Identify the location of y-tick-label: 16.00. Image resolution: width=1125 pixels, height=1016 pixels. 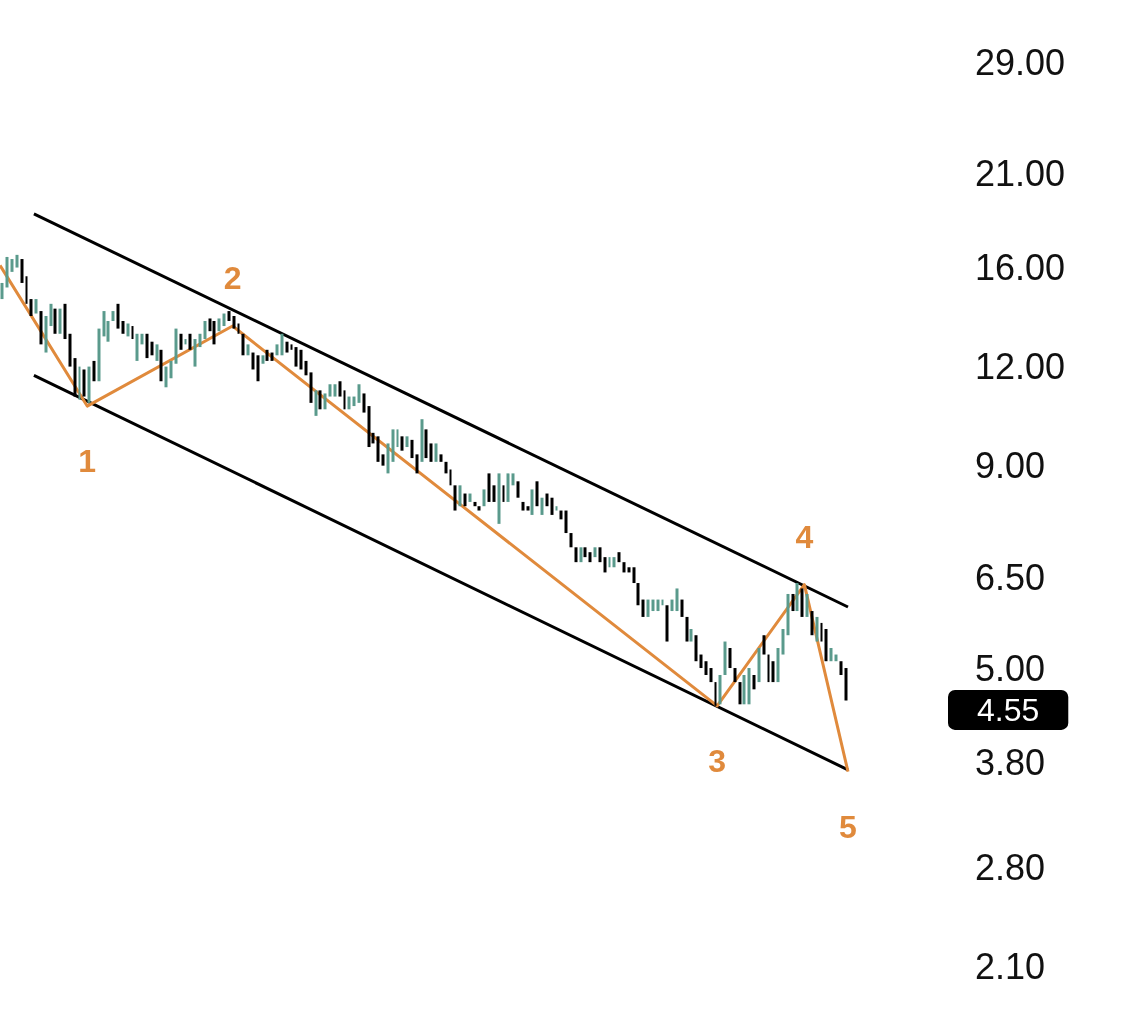
(1020, 268).